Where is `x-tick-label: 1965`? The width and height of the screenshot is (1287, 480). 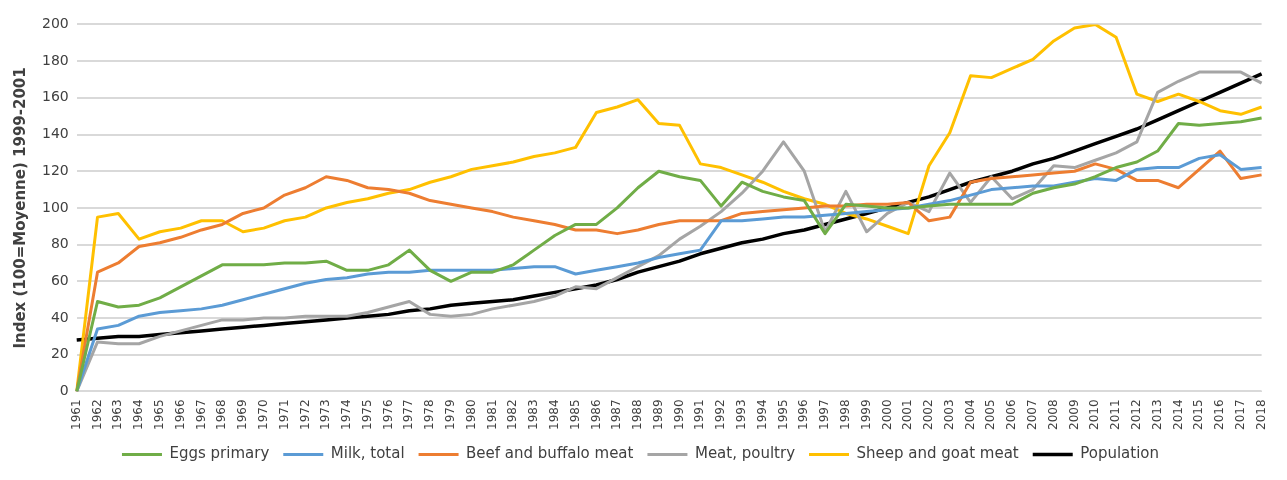
x-tick-label: 1965 is located at coordinates (159, 415).